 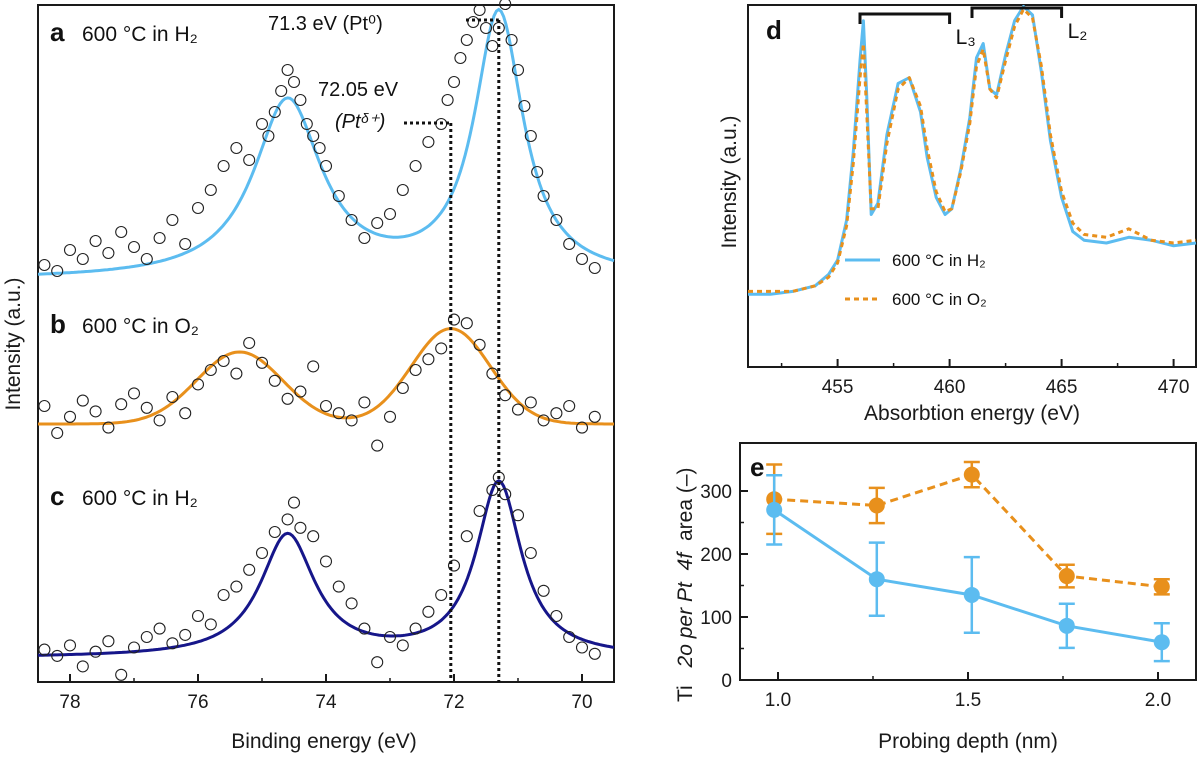 What do you see at coordinates (1078, 31) in the screenshot?
I see `edge-label-l2: L₂` at bounding box center [1078, 31].